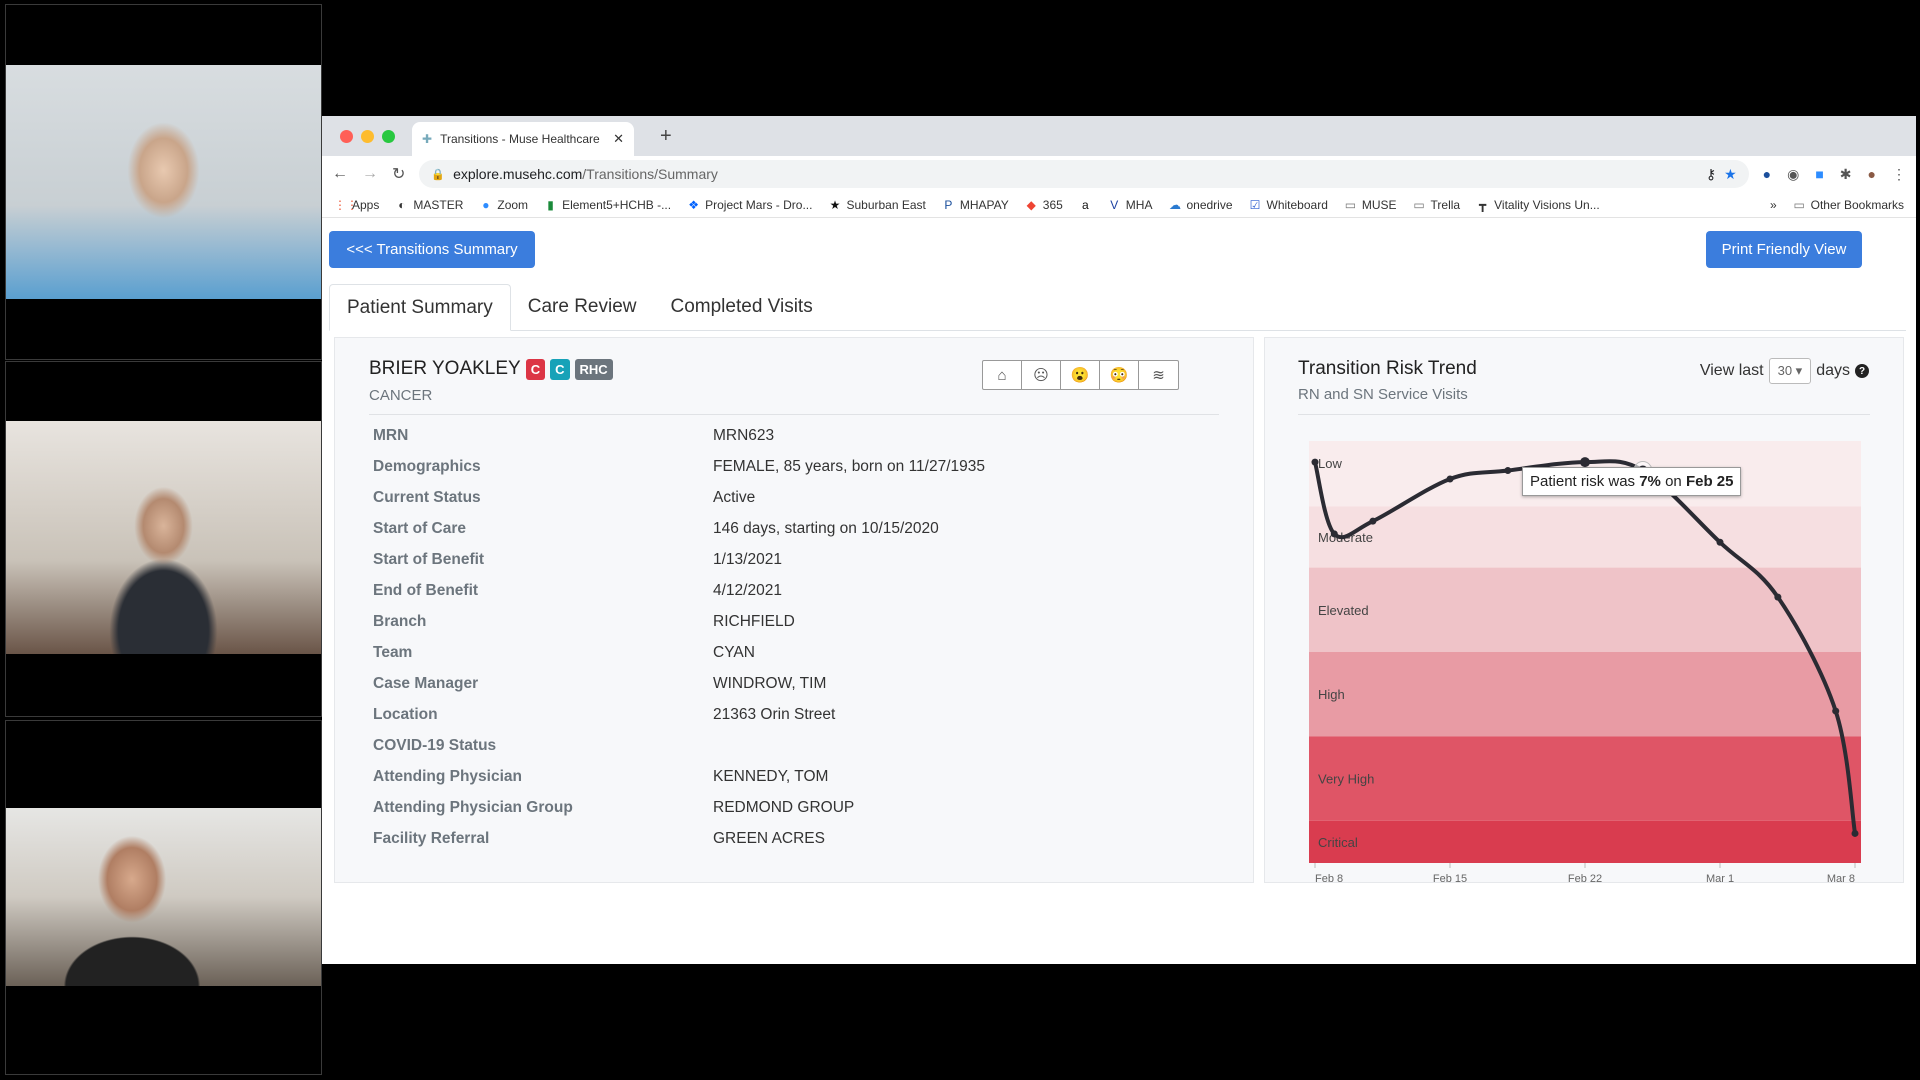 Image resolution: width=1920 pixels, height=1080 pixels. I want to click on question-circle-icon: ?, so click(1862, 371).